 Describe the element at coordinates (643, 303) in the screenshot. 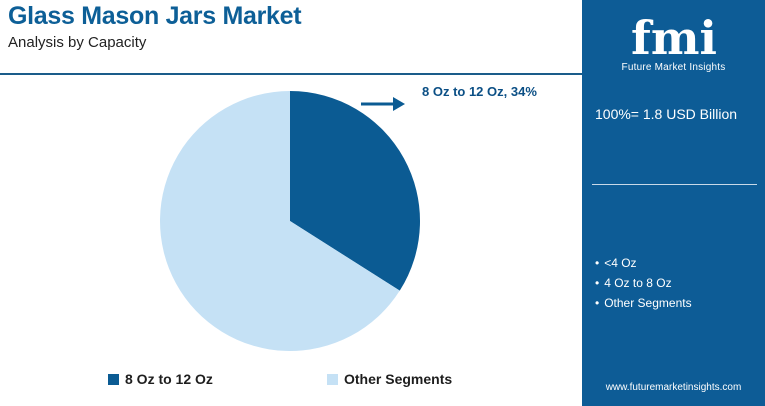

I see `segment-item: • Other Segments` at that location.